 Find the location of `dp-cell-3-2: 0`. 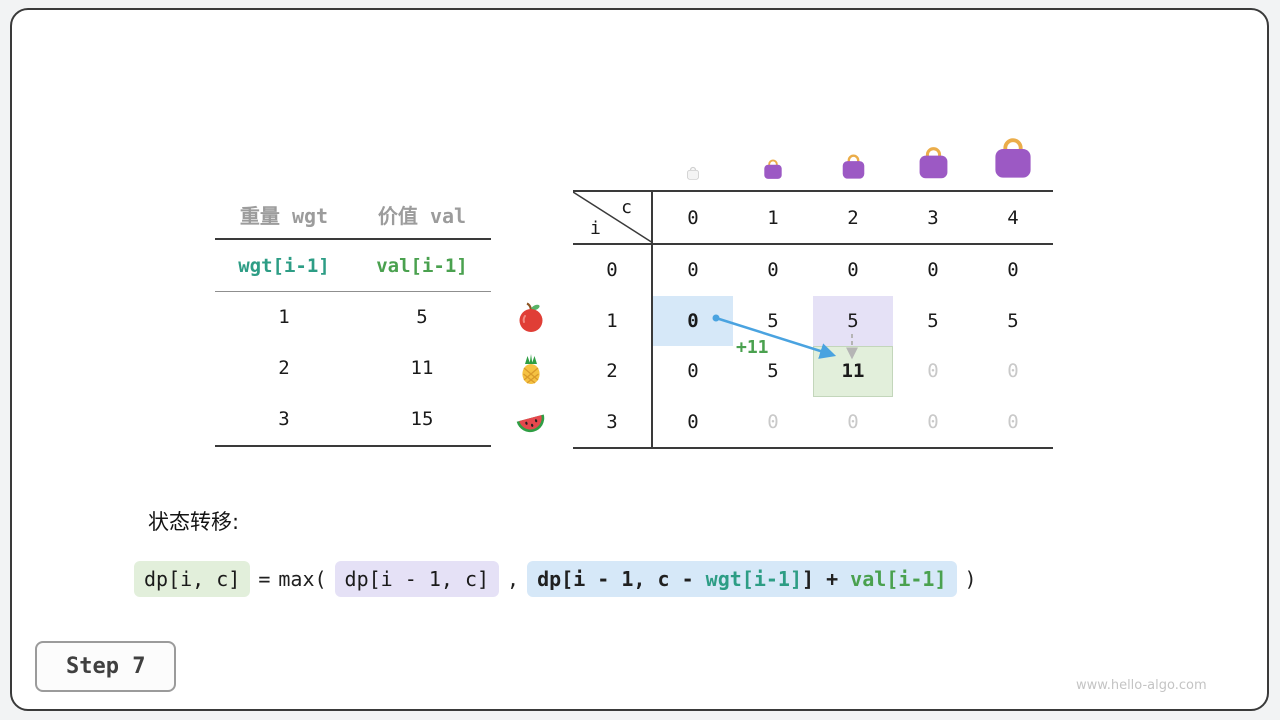

dp-cell-3-2: 0 is located at coordinates (853, 421).